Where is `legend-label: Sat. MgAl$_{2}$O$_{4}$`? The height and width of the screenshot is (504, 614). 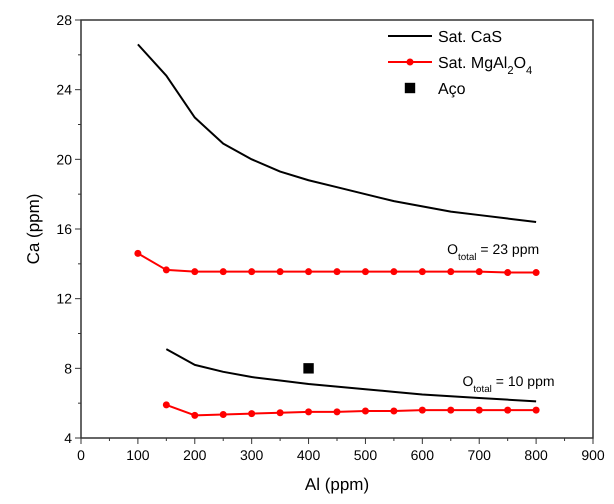
legend-label: Sat. MgAl$_{2}$O$_{4}$ is located at coordinates (485, 66).